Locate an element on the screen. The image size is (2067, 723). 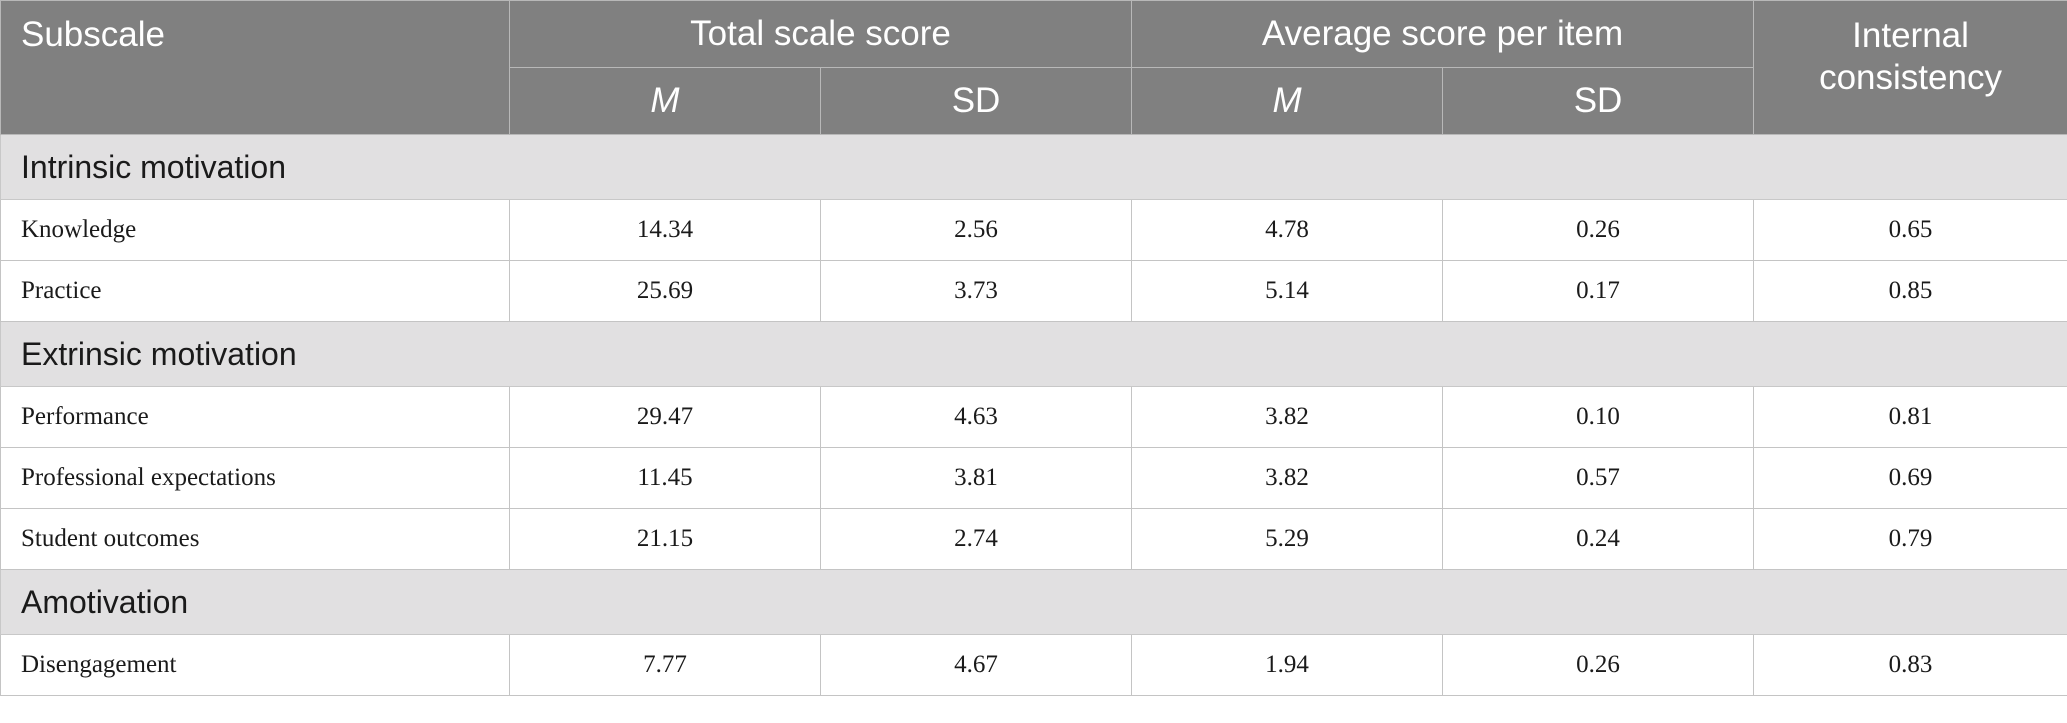
total-m-cell: 29.47 is located at coordinates (665, 417).